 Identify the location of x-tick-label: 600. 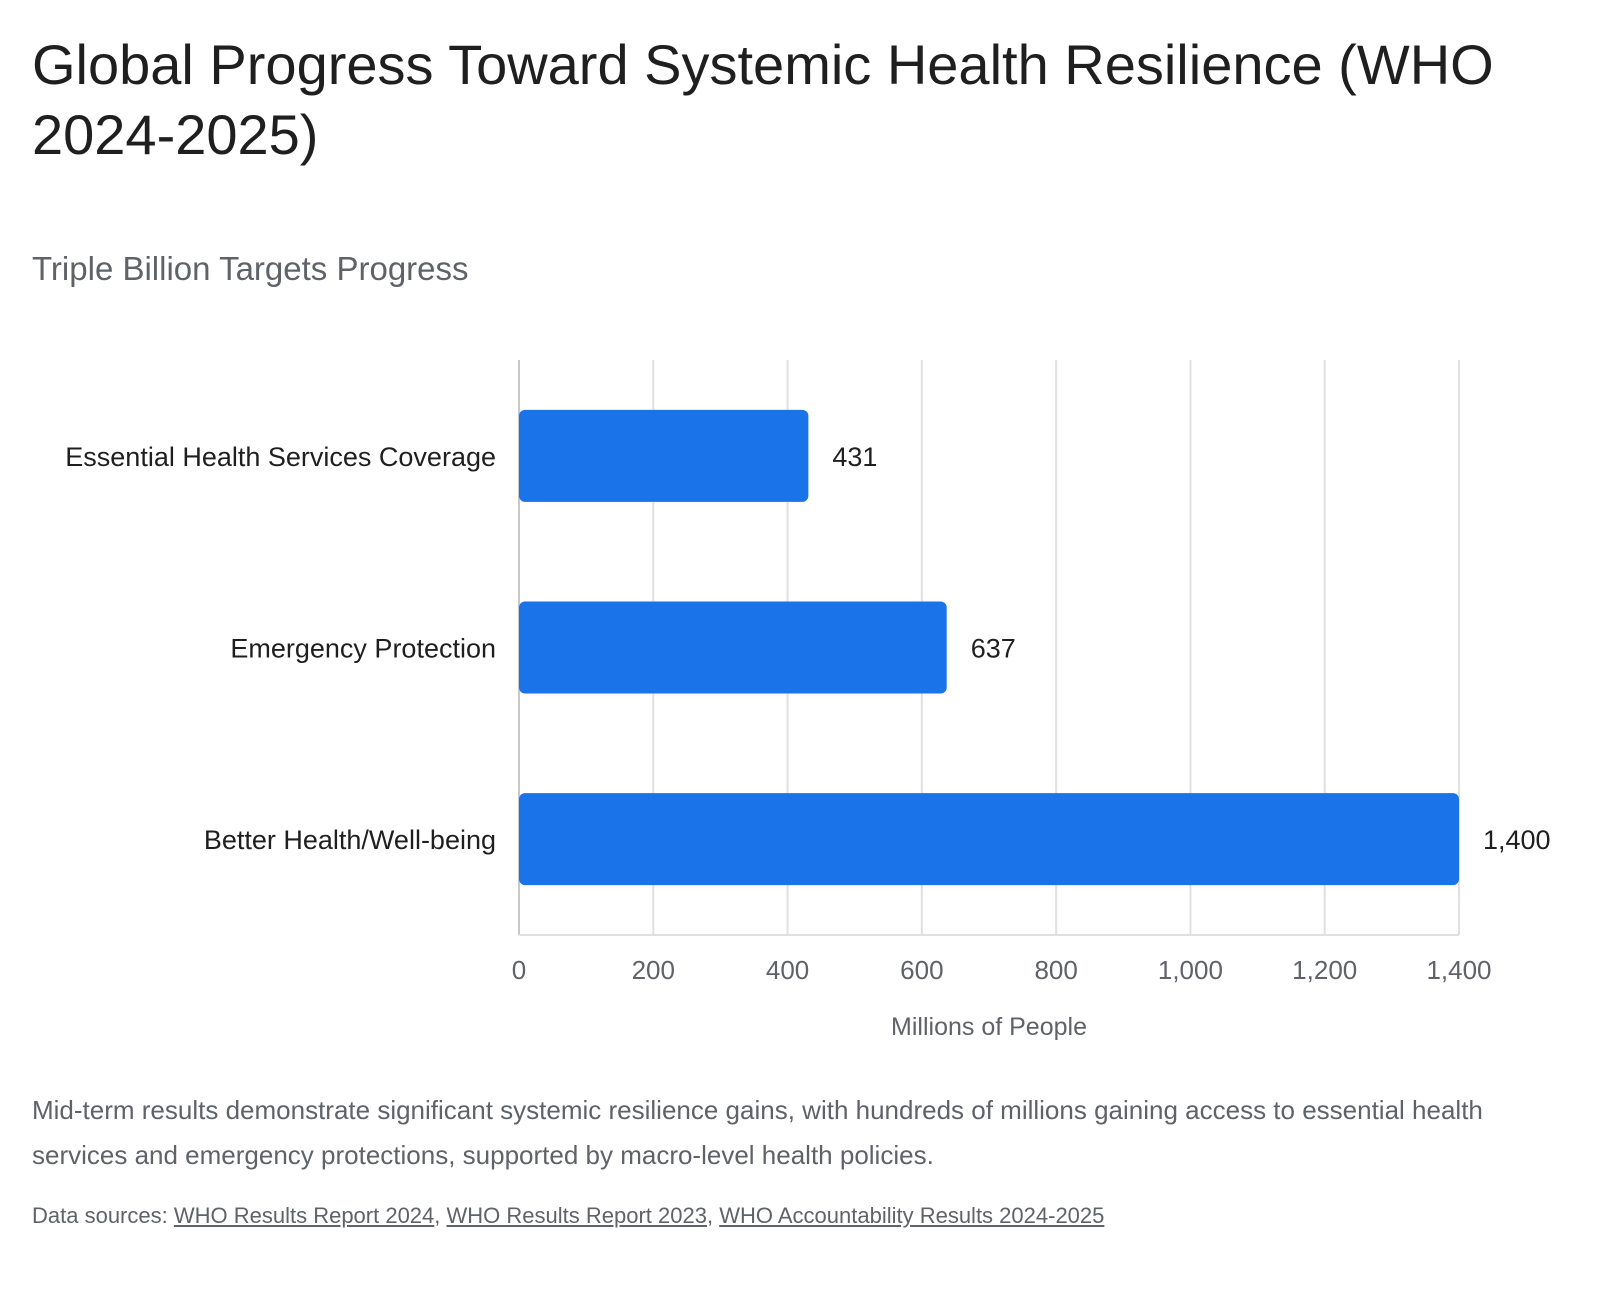
(921, 970).